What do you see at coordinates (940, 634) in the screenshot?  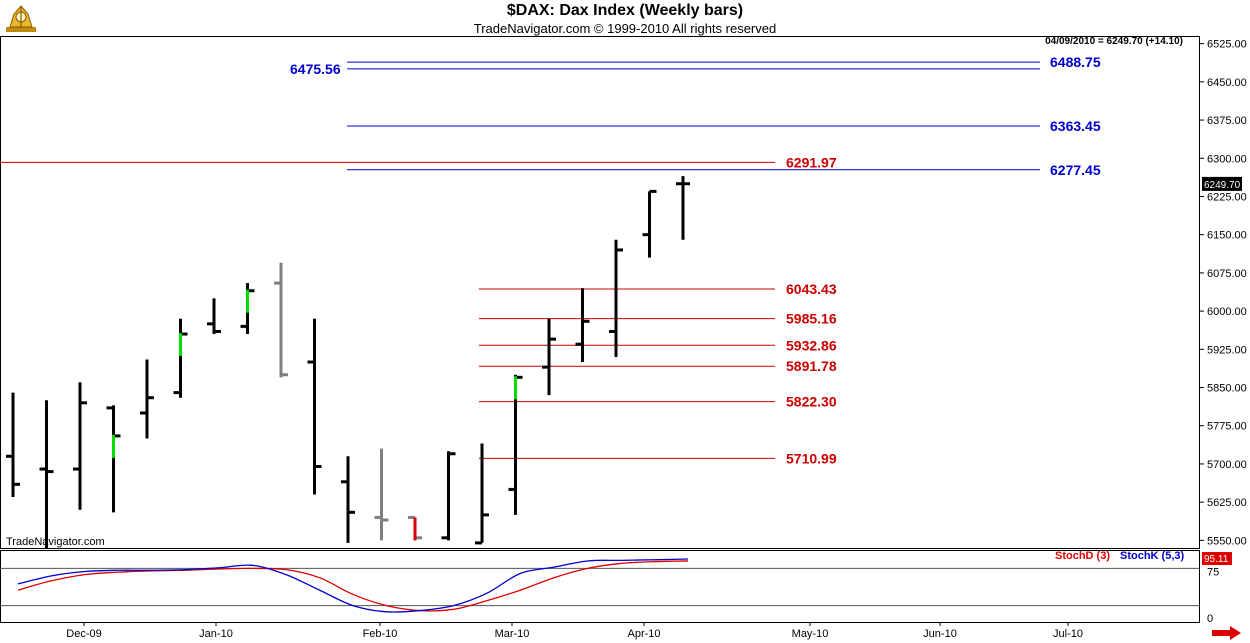 I see `x-tick-label: Jun-10` at bounding box center [940, 634].